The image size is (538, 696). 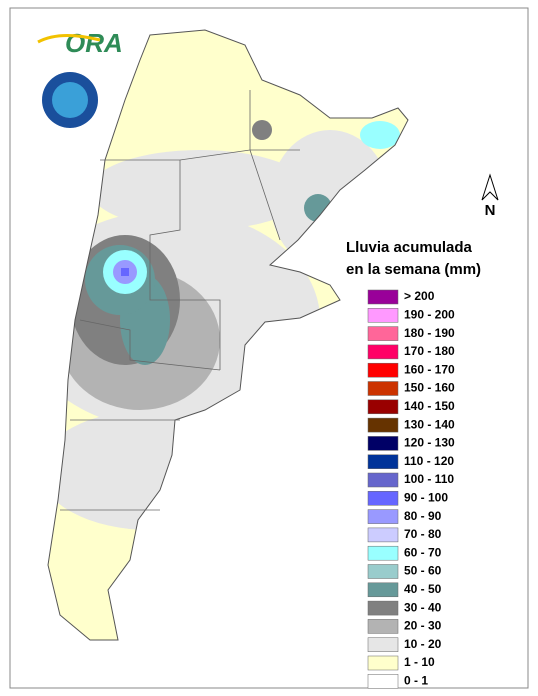 I want to click on legend-label: 20 - 30, so click(x=423, y=626).